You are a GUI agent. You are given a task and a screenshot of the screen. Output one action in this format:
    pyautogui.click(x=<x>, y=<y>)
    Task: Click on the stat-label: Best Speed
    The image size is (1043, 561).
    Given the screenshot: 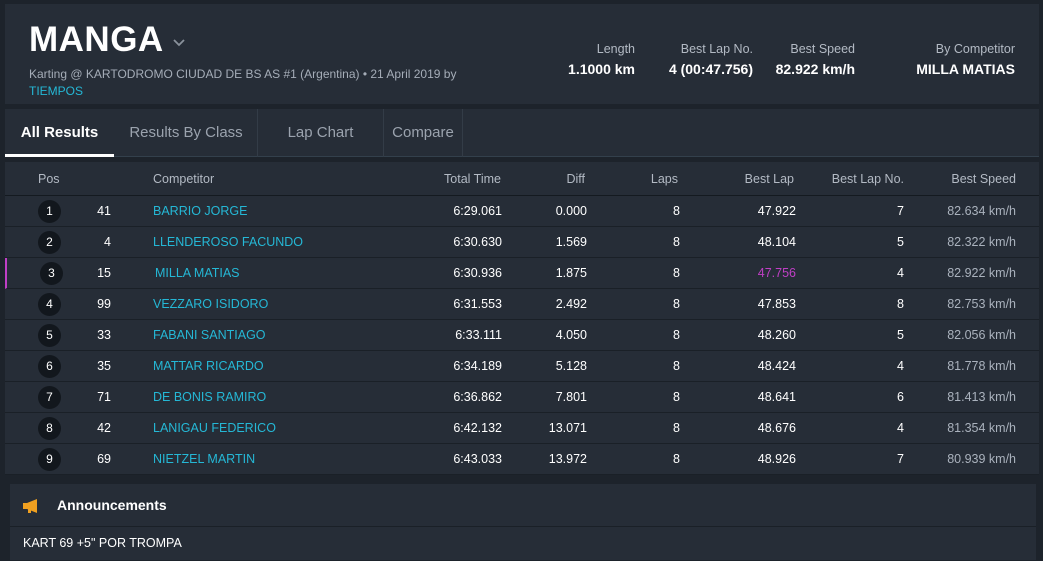 What is the action you would take?
    pyautogui.click(x=822, y=49)
    